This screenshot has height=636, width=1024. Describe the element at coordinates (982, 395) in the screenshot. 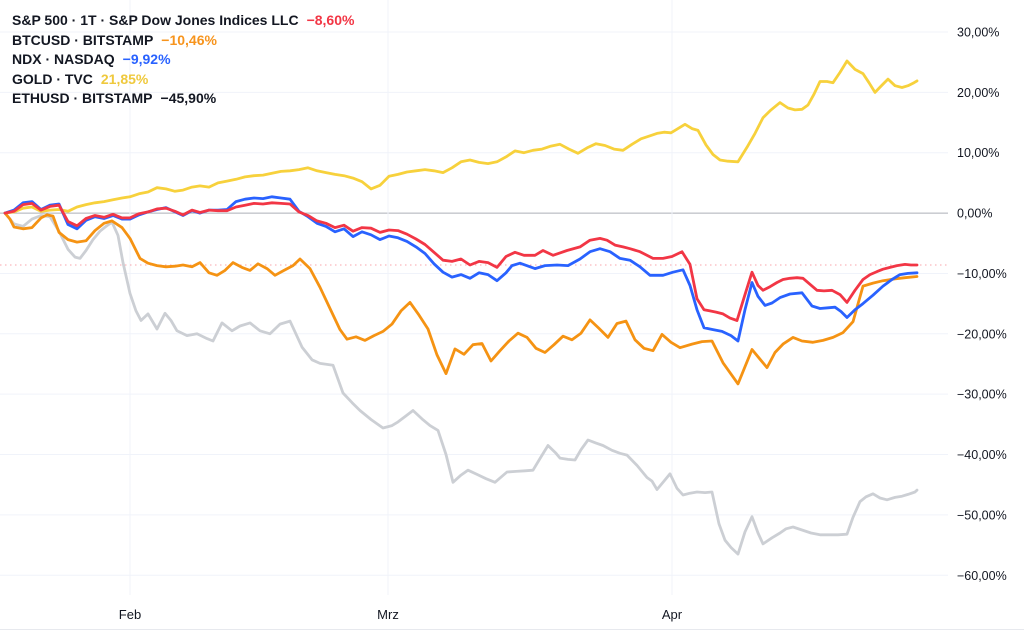

I see `y-axis-label: −30,00%` at that location.